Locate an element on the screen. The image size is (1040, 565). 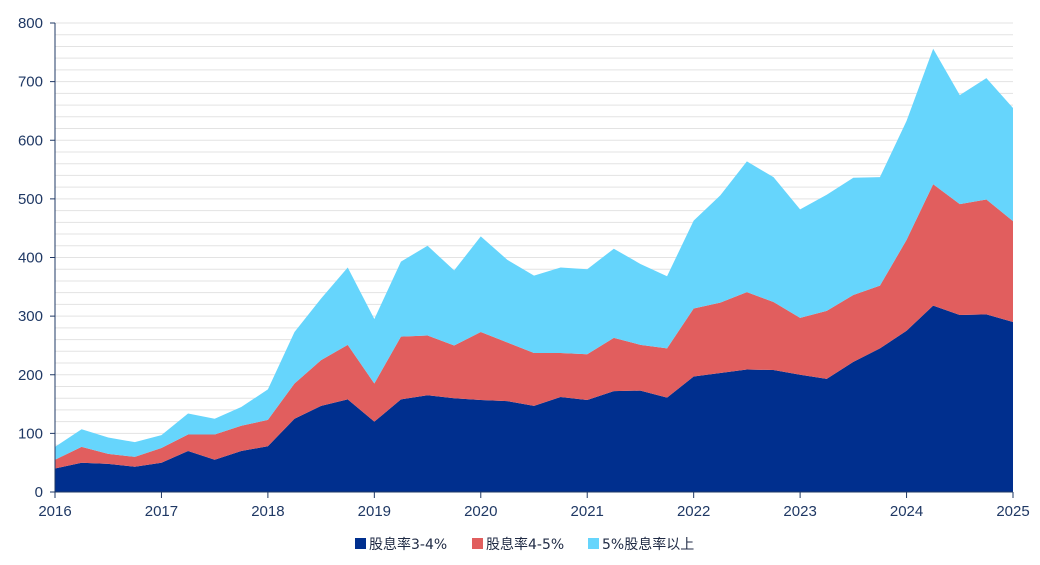
x-tick-label: 2019 is located at coordinates (374, 511).